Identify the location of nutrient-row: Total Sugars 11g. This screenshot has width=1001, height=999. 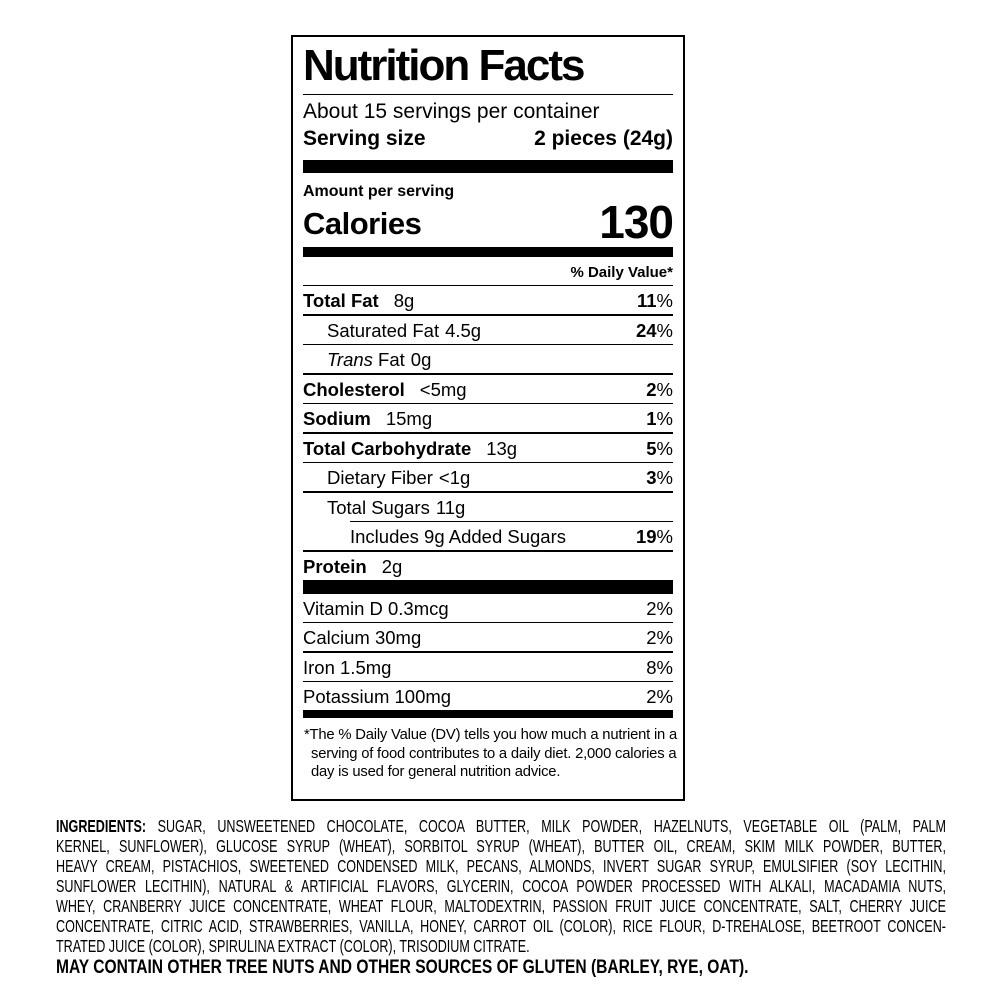
(488, 507).